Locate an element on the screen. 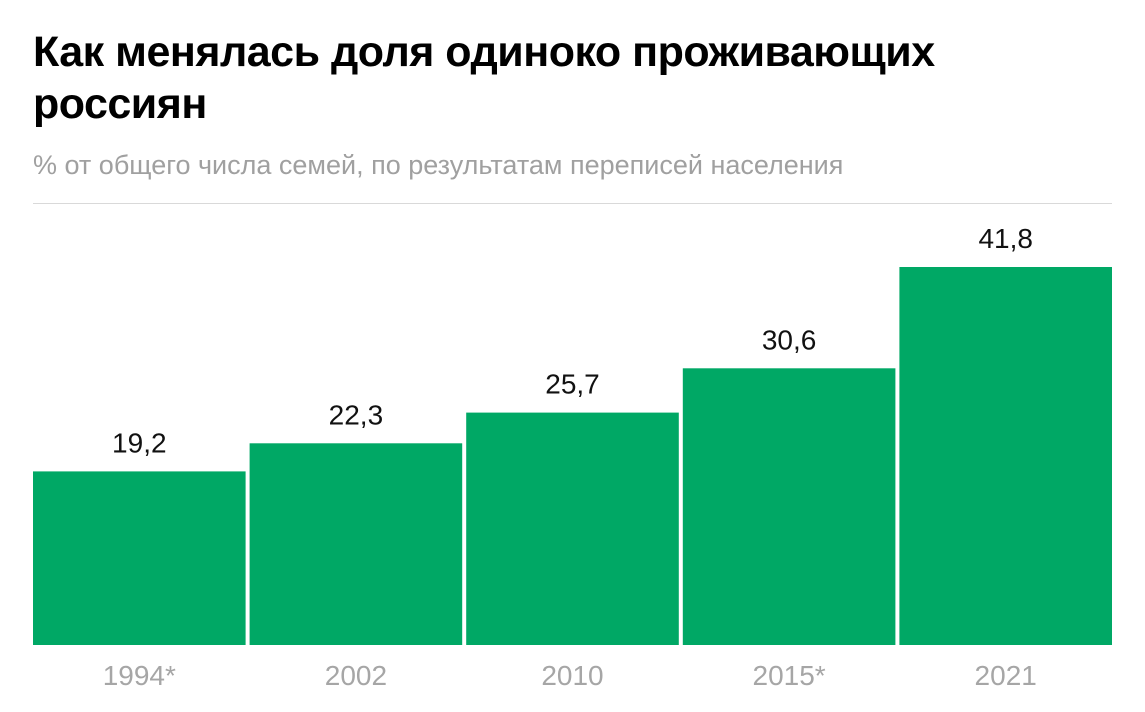  value-label: 30,6 is located at coordinates (789, 339).